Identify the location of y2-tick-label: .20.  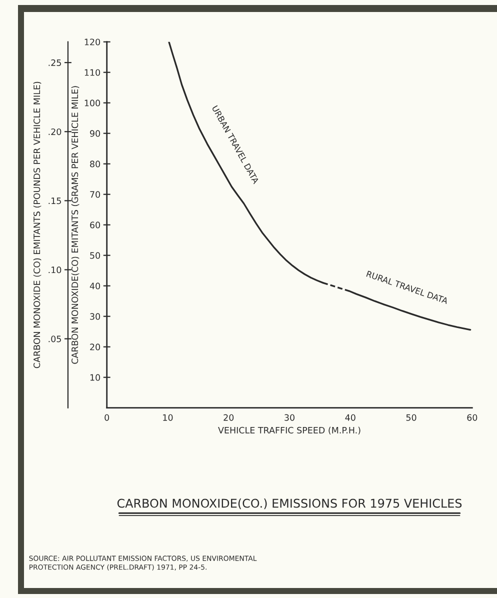
(55, 132).